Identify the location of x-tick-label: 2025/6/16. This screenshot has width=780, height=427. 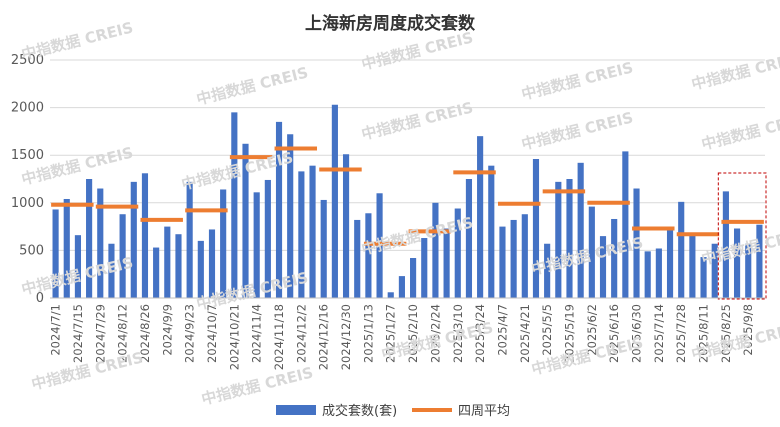
(614, 333).